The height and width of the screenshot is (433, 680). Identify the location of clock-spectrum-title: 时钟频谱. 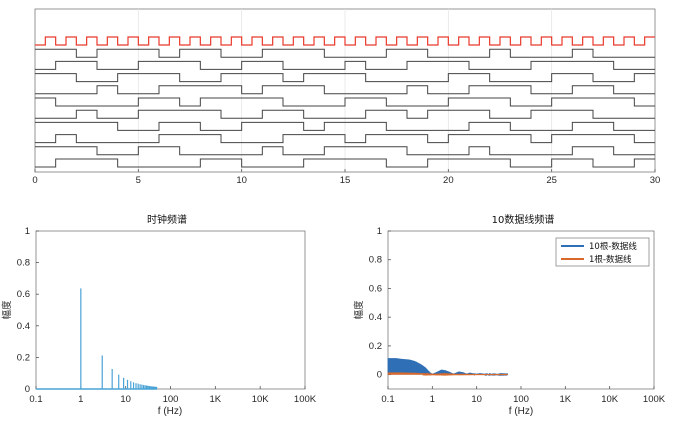
(167, 219).